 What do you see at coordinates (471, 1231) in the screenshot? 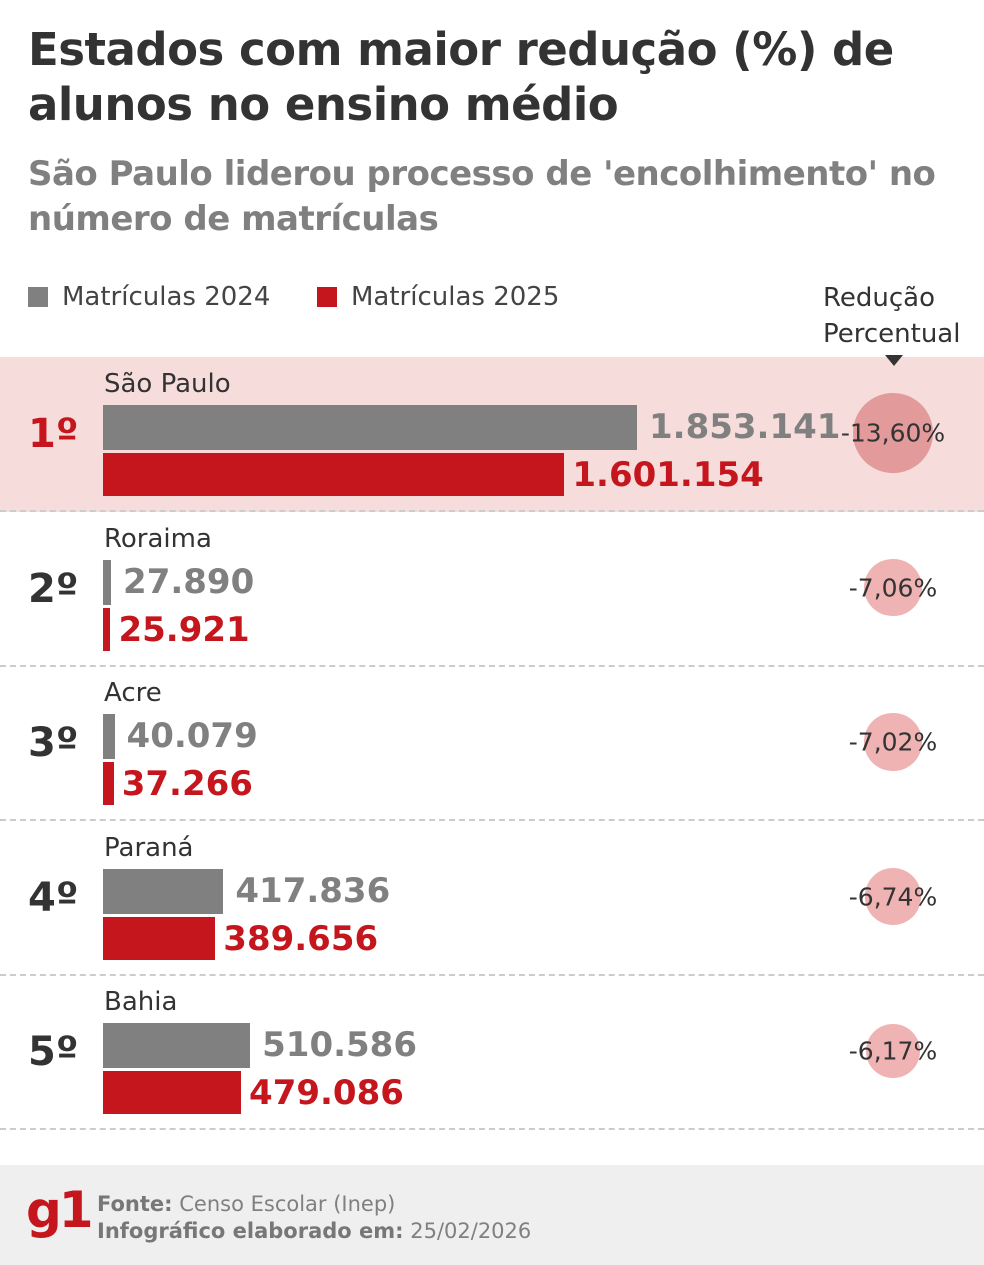
I see `date-value: 25/02/2026` at bounding box center [471, 1231].